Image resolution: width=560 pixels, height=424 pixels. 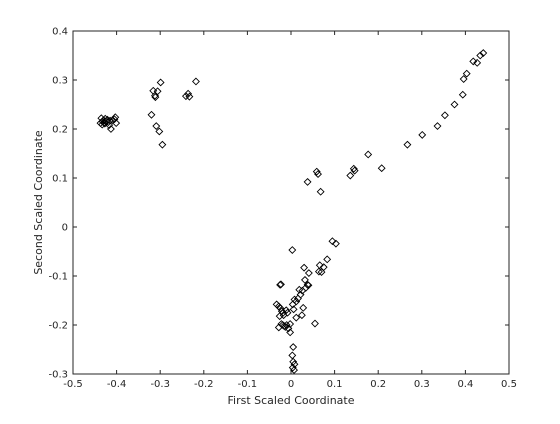 What do you see at coordinates (335, 384) in the screenshot?
I see `x-tick-label: 0.1` at bounding box center [335, 384].